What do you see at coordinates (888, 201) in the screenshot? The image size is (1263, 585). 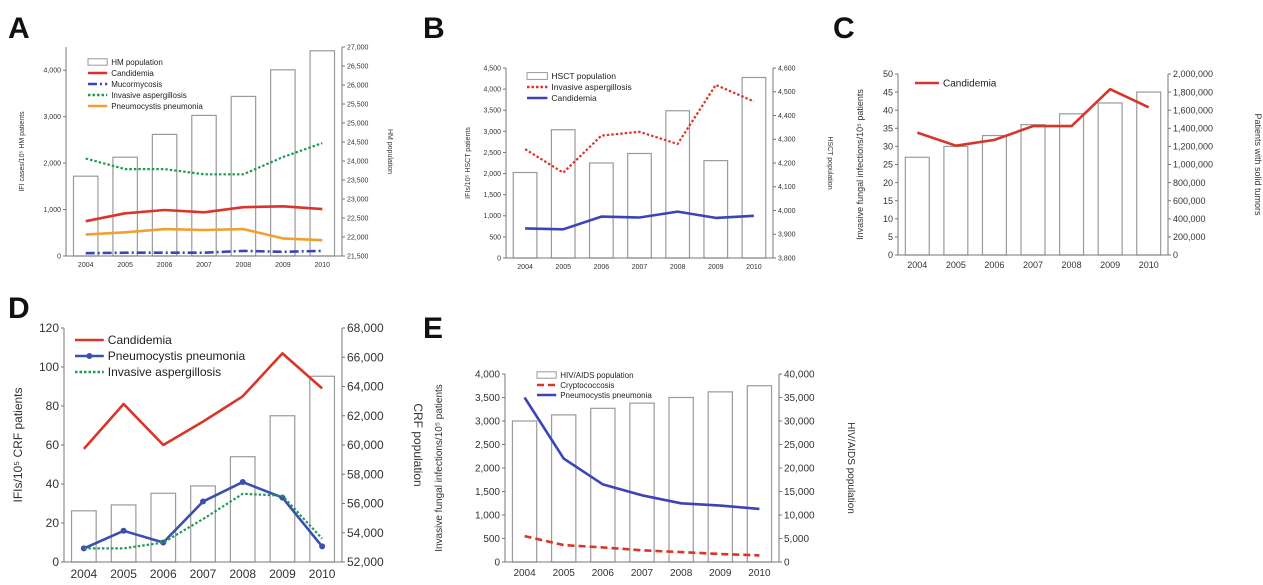 I see `y-tick-label: 15` at bounding box center [888, 201].